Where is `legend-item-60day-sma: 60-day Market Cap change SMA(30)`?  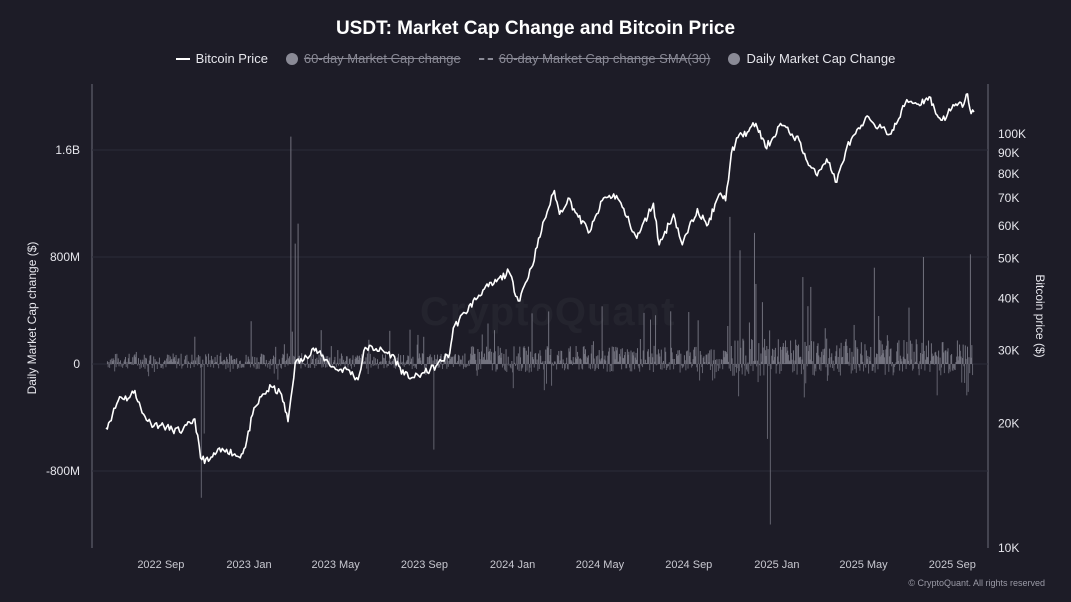
legend-item-60day-sma: 60-day Market Cap change SMA(30) is located at coordinates (594, 58).